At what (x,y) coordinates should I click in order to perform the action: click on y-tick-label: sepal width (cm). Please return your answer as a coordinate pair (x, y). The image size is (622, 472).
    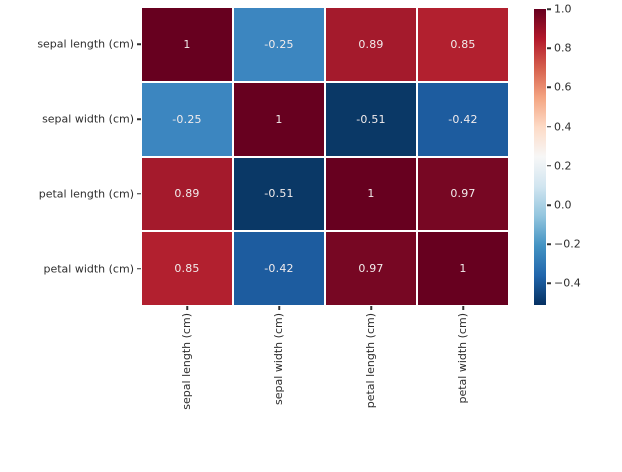
    Looking at the image, I should click on (88, 119).